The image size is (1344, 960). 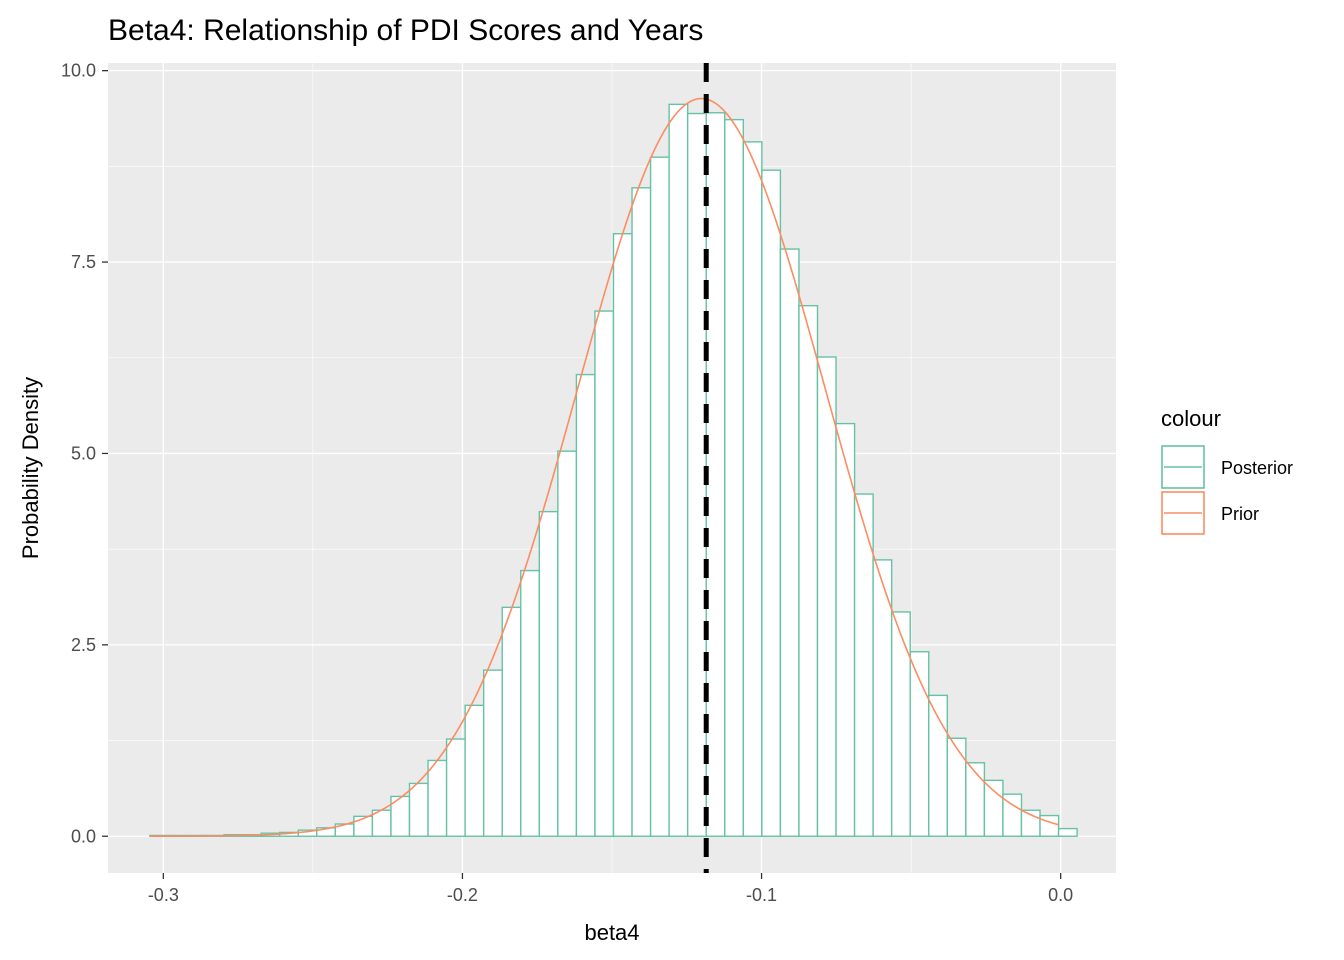 I want to click on x-tick-label: -0.3, so click(x=163, y=895).